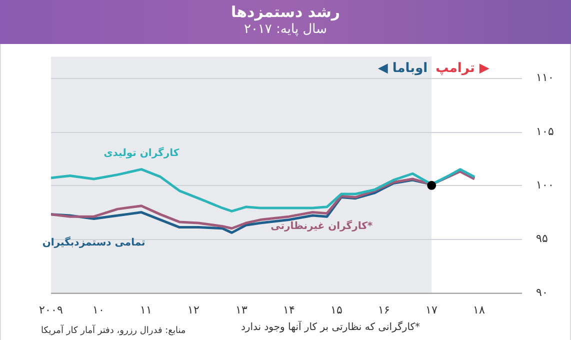  What do you see at coordinates (545, 78) in the screenshot?
I see `y-tick-label: ۱۱۰` at bounding box center [545, 78].